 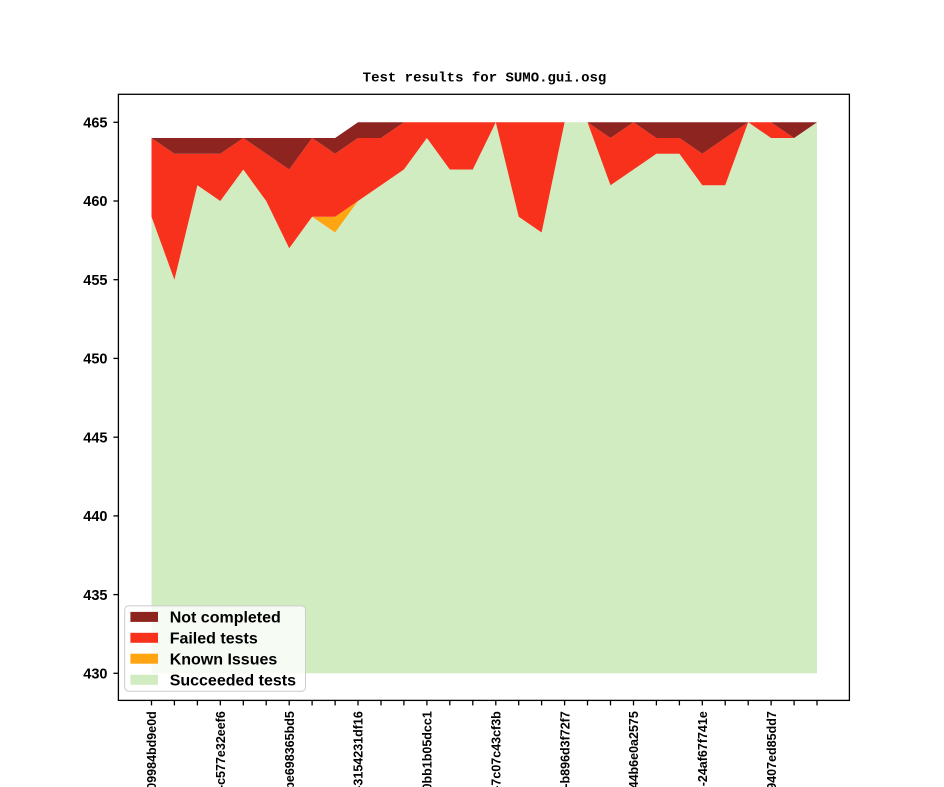 What do you see at coordinates (95, 438) in the screenshot?
I see `svg-text: 445` at bounding box center [95, 438].